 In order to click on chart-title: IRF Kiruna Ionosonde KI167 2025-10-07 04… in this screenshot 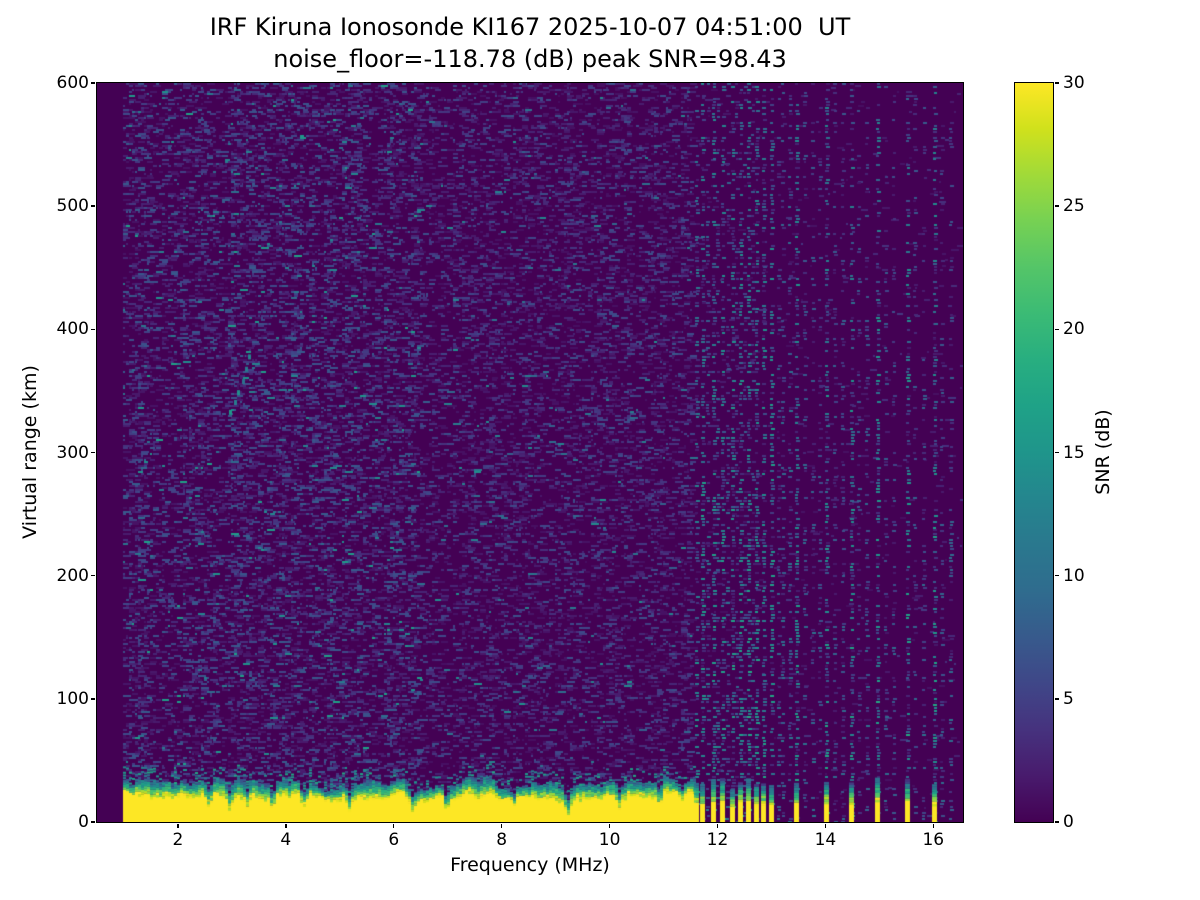, I will do `click(530, 27)`.